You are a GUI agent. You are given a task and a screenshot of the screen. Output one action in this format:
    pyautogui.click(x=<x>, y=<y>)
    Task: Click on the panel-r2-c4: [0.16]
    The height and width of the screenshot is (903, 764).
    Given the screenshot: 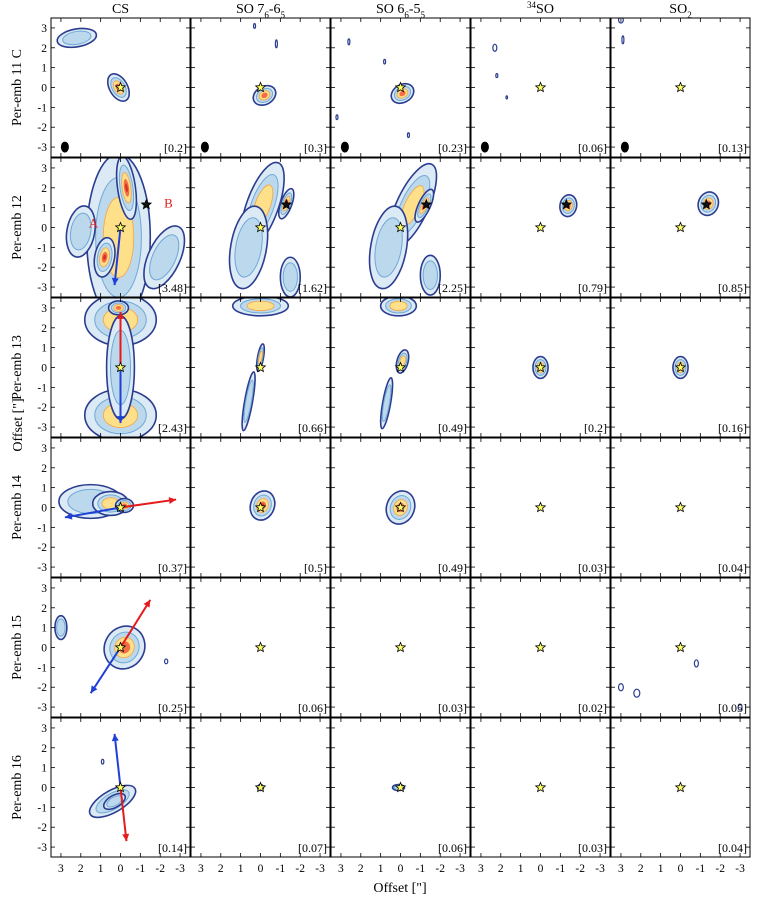 What is the action you would take?
    pyautogui.click(x=680, y=367)
    